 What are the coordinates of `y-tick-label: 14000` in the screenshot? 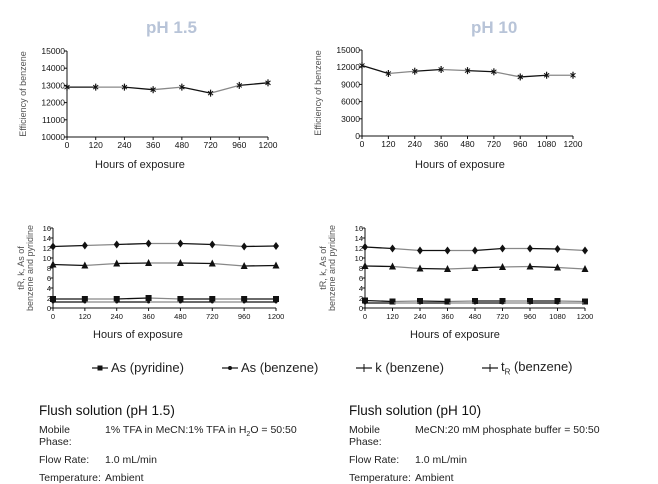 It's located at (53, 68).